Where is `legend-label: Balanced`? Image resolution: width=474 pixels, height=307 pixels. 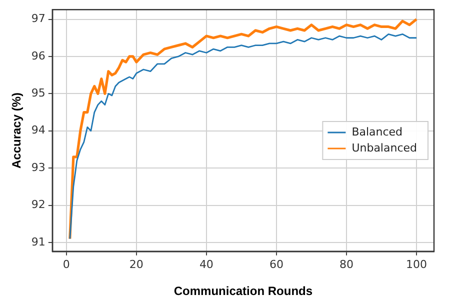 legend-label: Balanced is located at coordinates (377, 131).